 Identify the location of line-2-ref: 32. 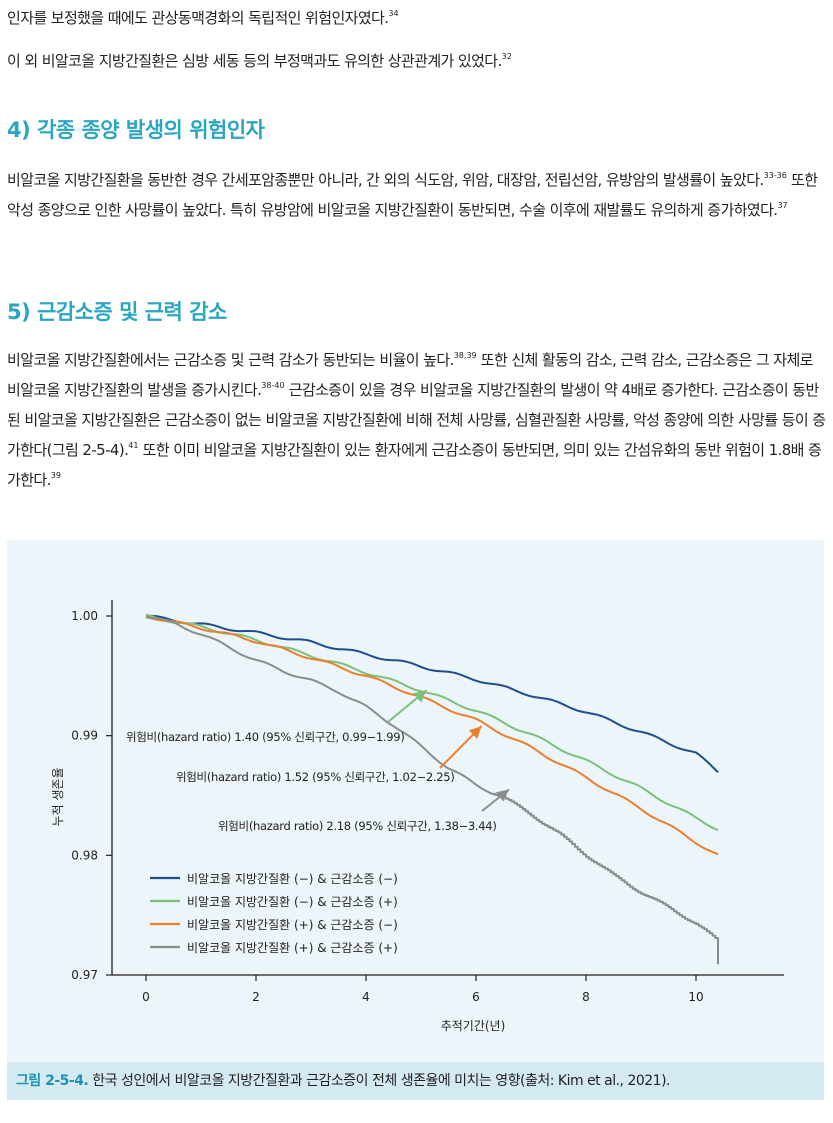
(506, 56).